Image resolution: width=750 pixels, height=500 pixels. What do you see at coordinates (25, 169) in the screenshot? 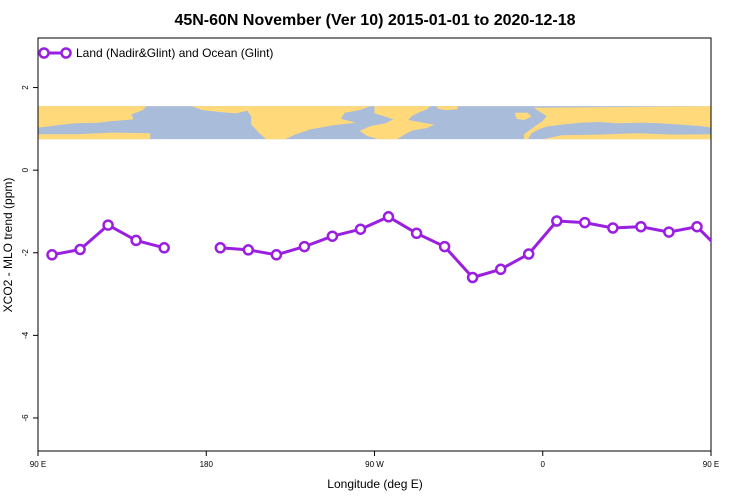
I see `y-tick-label: 0` at bounding box center [25, 169].